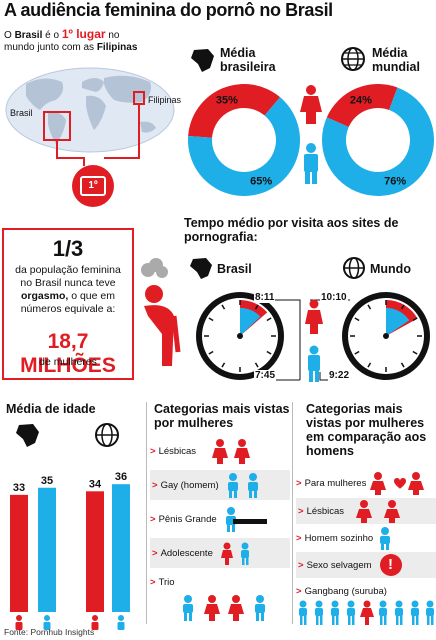  Describe the element at coordinates (261, 182) in the screenshot. I see `donut-pct-label: 65%` at that location.